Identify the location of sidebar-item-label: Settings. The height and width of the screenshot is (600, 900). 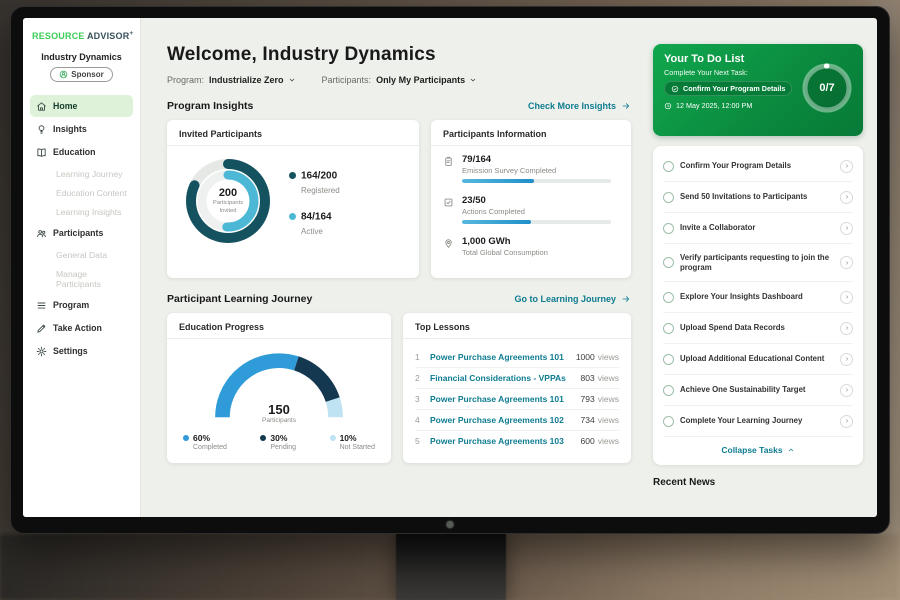
(70, 351).